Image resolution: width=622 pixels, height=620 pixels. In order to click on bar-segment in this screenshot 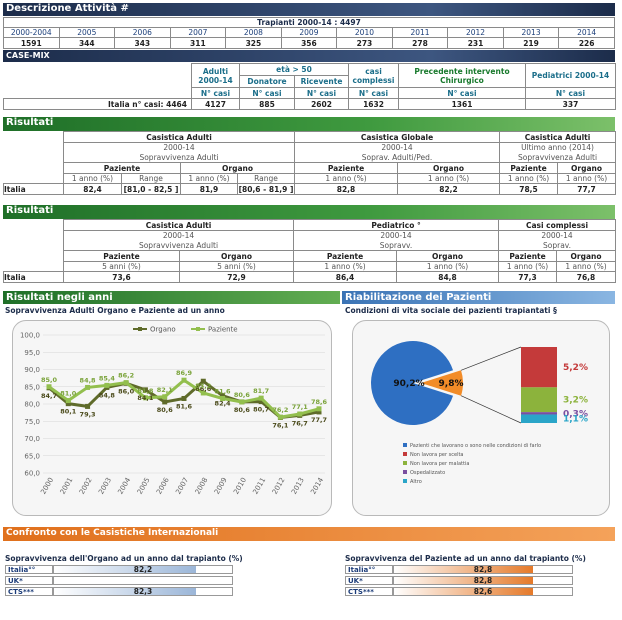, I will do `click(539, 367)`.